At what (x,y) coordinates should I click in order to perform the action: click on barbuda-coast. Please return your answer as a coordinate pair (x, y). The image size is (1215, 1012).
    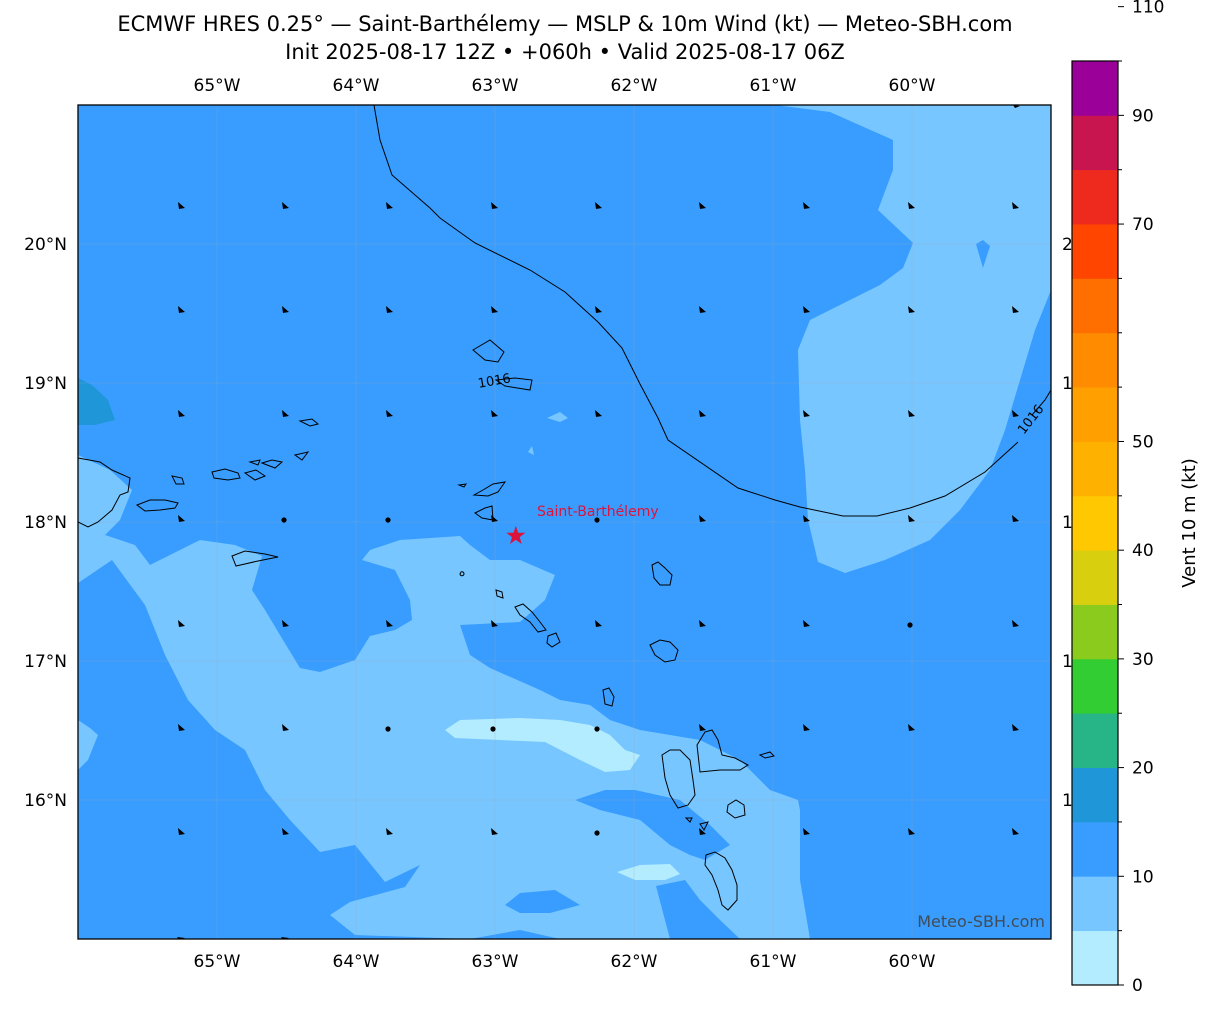
    Looking at the image, I should click on (662, 573).